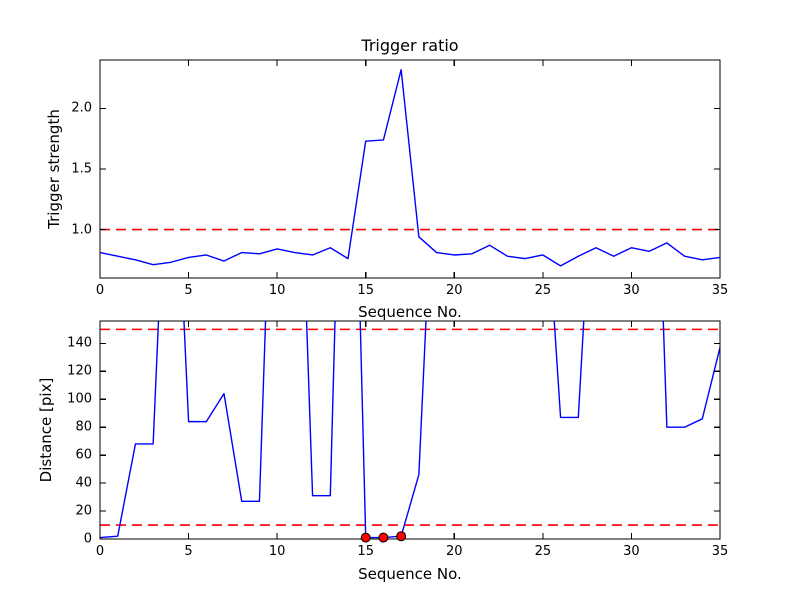 This screenshot has height=600, width=800. Describe the element at coordinates (410, 312) in the screenshot. I see `top-x-axis-label: Sequence No.` at that location.